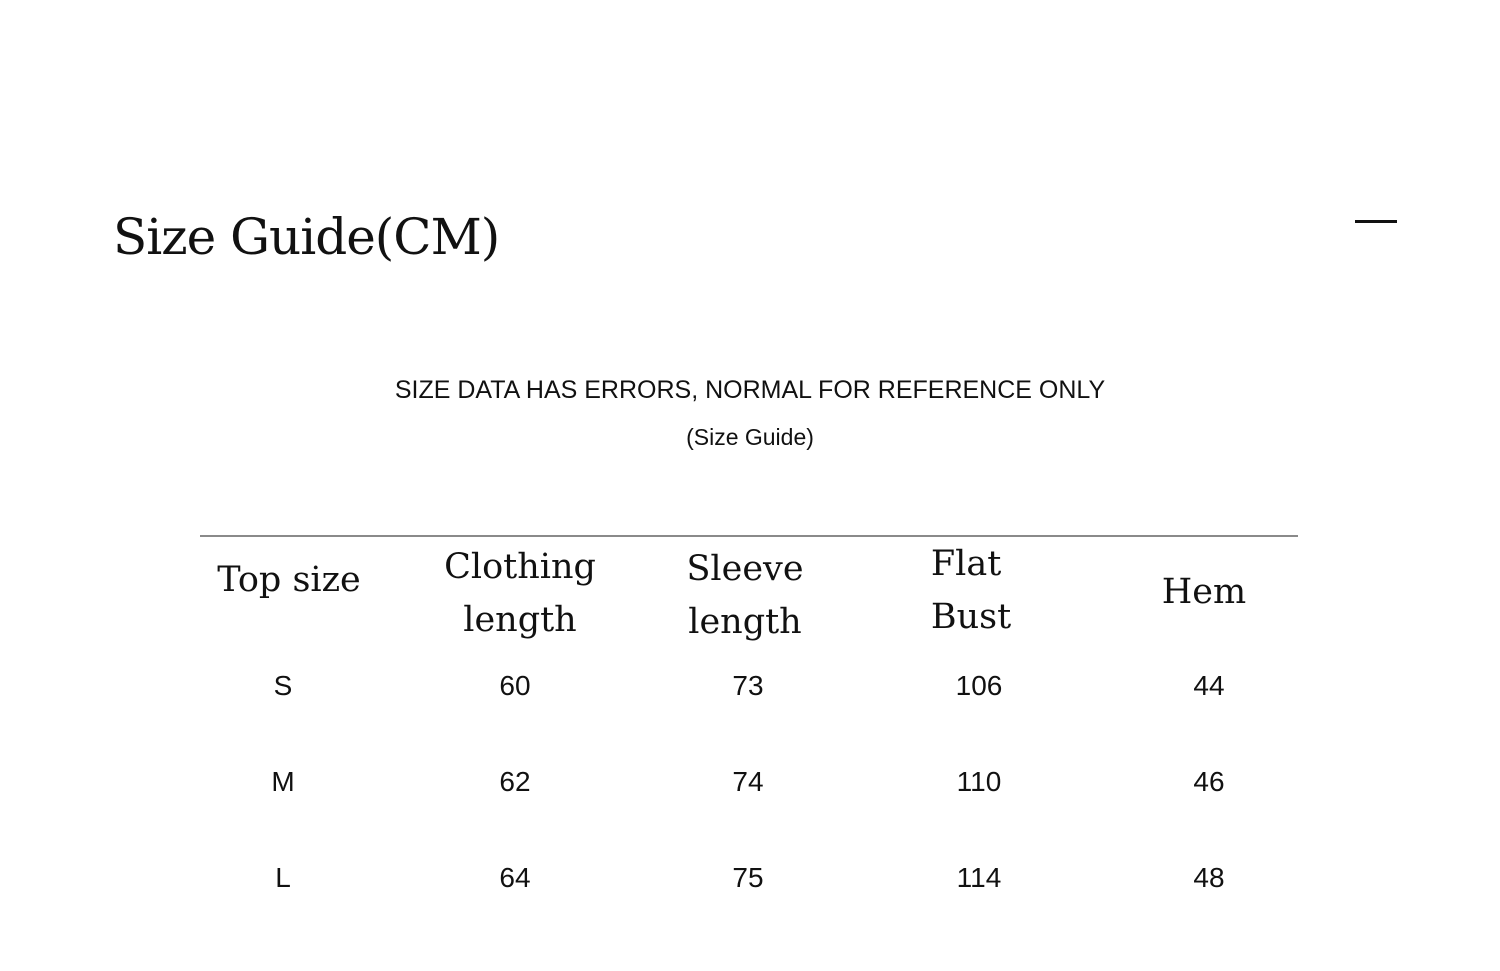  Describe the element at coordinates (749, 536) in the screenshot. I see `table-divider` at that location.